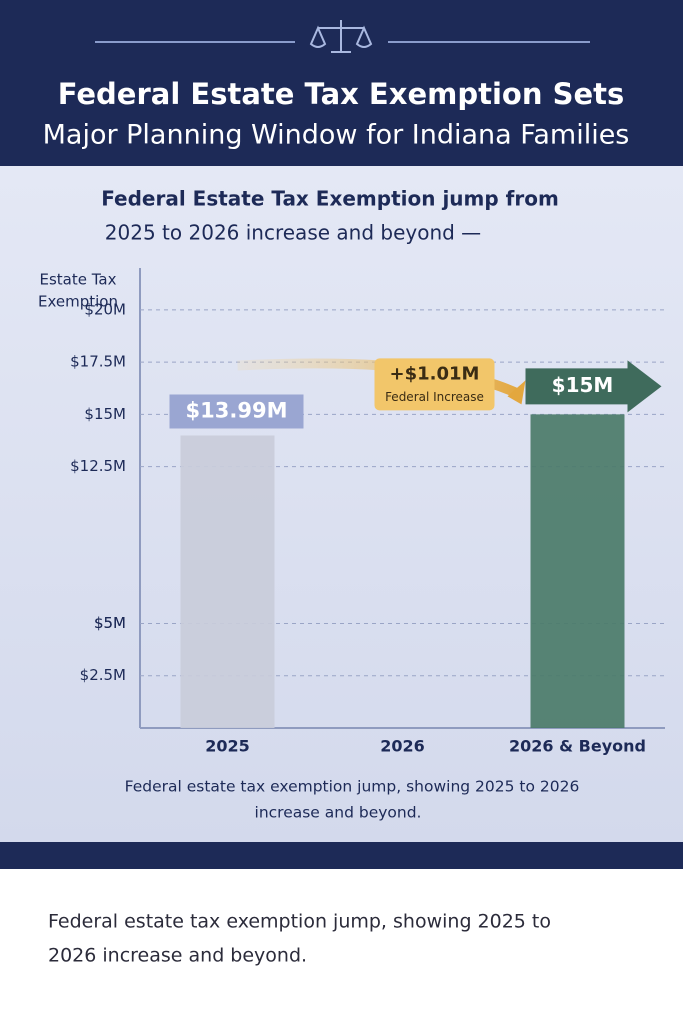 The height and width of the screenshot is (1028, 683). Describe the element at coordinates (577, 746) in the screenshot. I see `x-tick-label: 2026 & Beyond` at that location.